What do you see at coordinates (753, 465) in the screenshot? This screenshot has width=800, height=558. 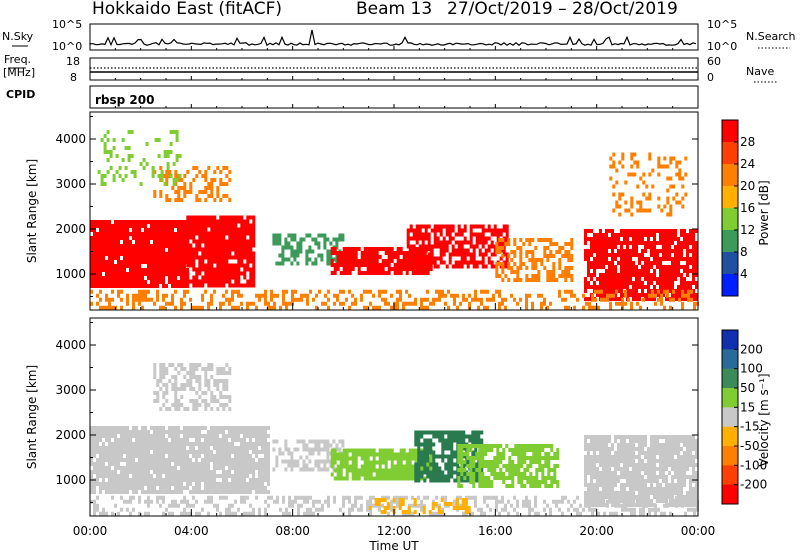 I see `velocity-colorbar-label-6: -100` at bounding box center [753, 465].